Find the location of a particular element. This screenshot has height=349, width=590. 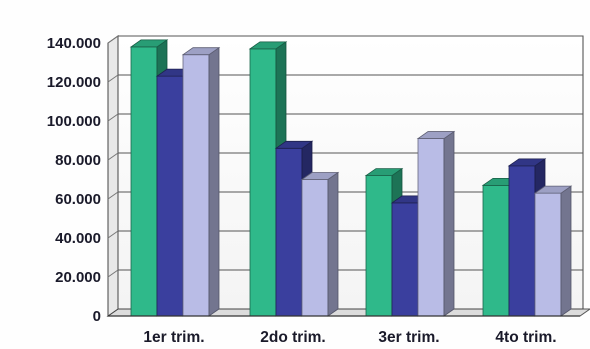

y-tick-label: 100.000 is located at coordinates (74, 121).